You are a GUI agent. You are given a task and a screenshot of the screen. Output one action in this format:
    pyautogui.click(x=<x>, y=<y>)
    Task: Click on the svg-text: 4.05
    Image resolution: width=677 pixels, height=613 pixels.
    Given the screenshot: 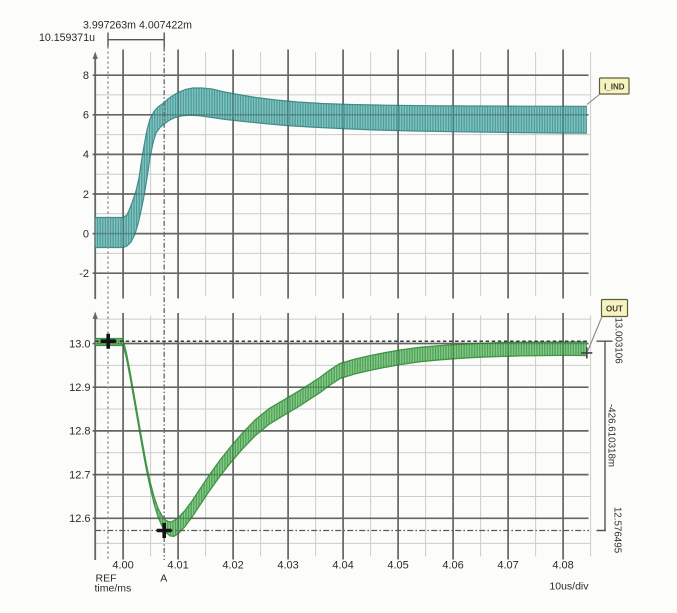 What is the action you would take?
    pyautogui.click(x=397, y=565)
    